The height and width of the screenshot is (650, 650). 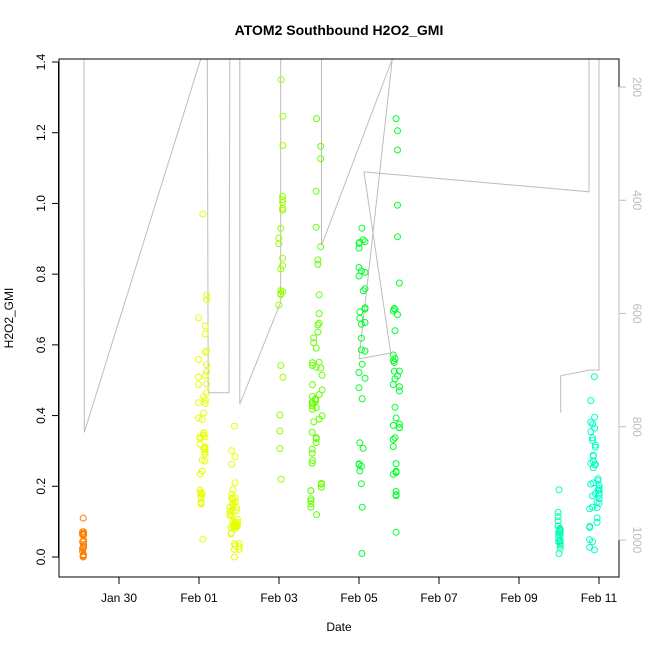 What do you see at coordinates (637, 200) in the screenshot?
I see `secondary-y-tick-label: 400` at bounding box center [637, 200].